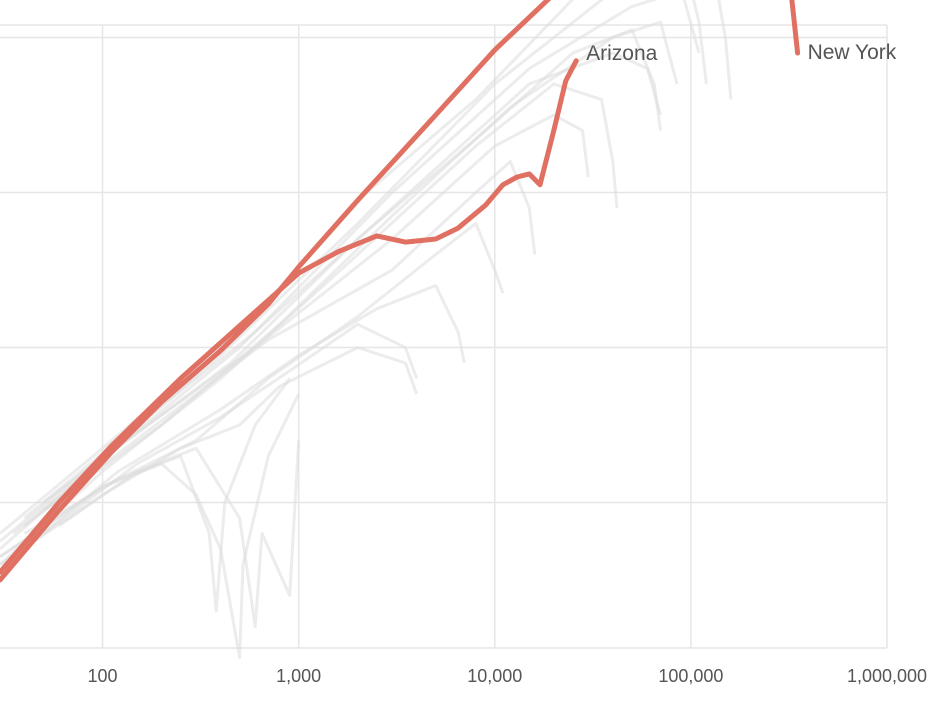 The image size is (939, 704). I want to click on arizona-label: Arizona, so click(622, 53).